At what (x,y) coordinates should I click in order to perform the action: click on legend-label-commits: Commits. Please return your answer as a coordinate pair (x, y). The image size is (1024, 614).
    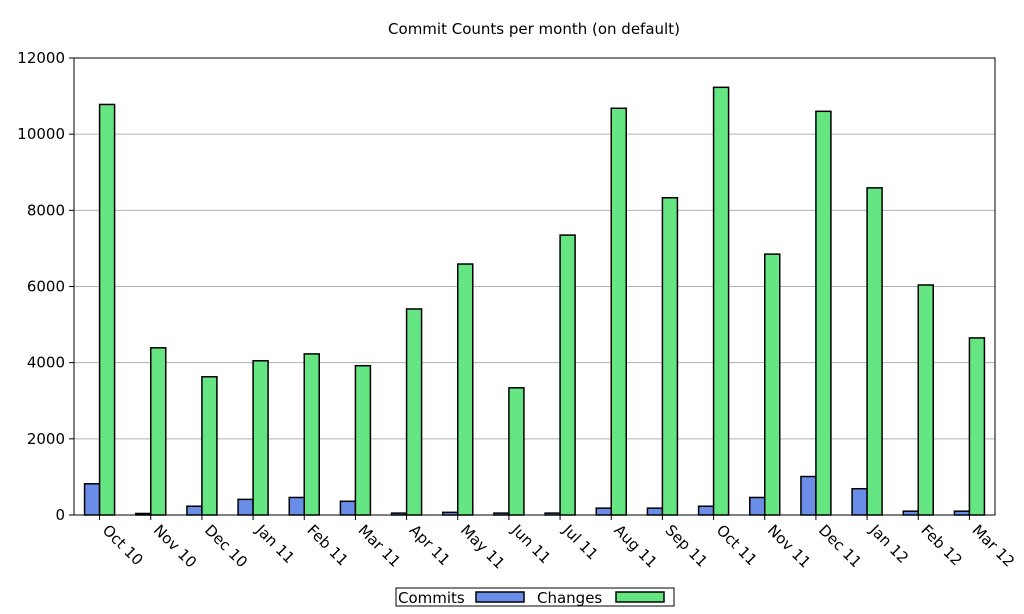
    Looking at the image, I should click on (431, 598).